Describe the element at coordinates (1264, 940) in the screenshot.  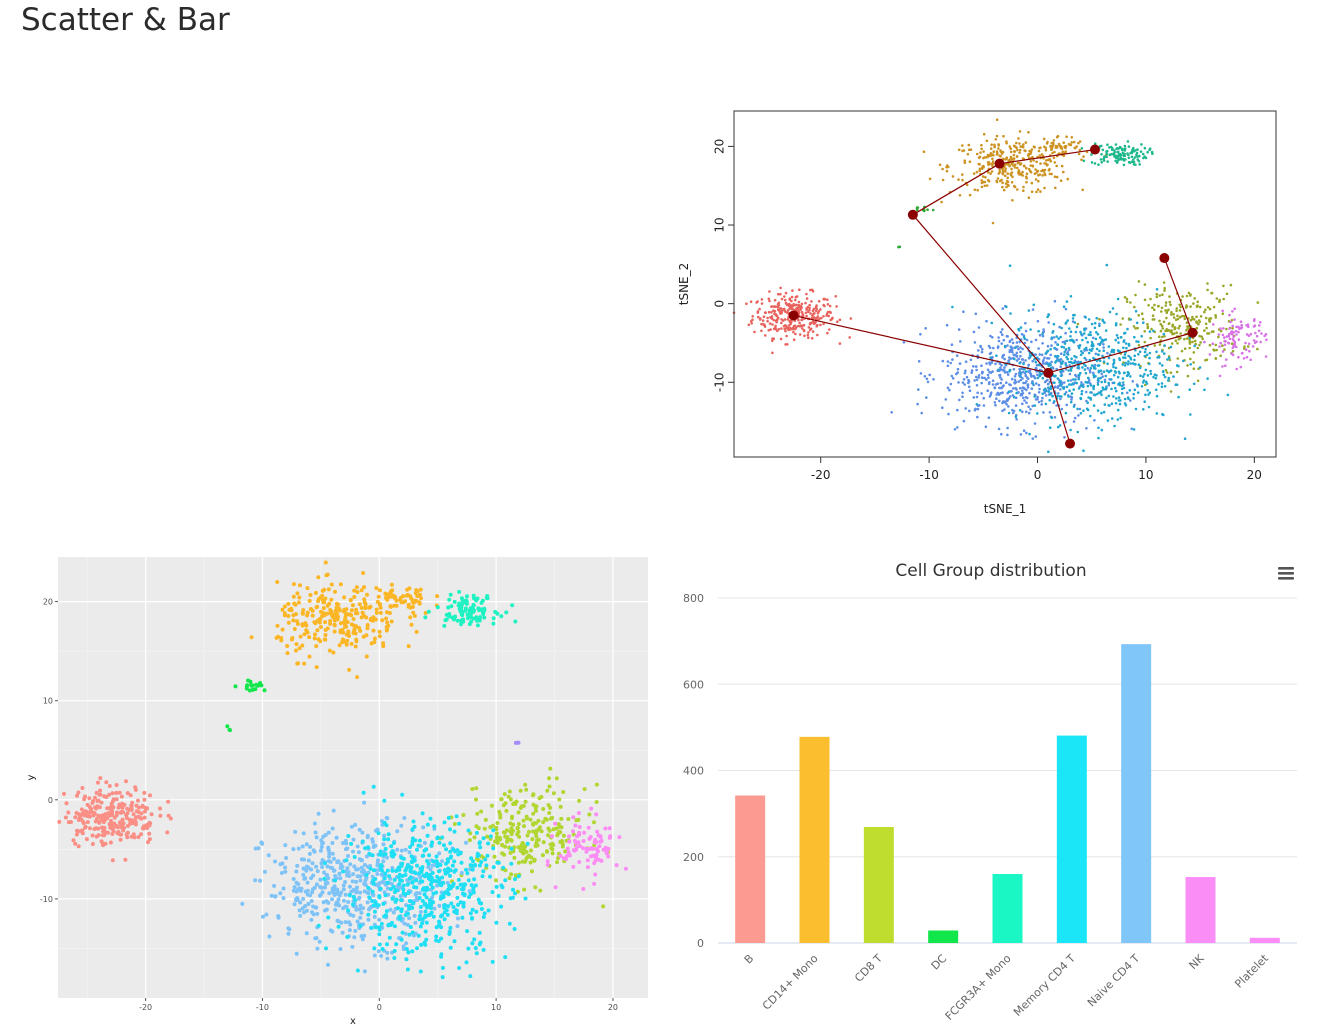
I see `bar-platelet` at that location.